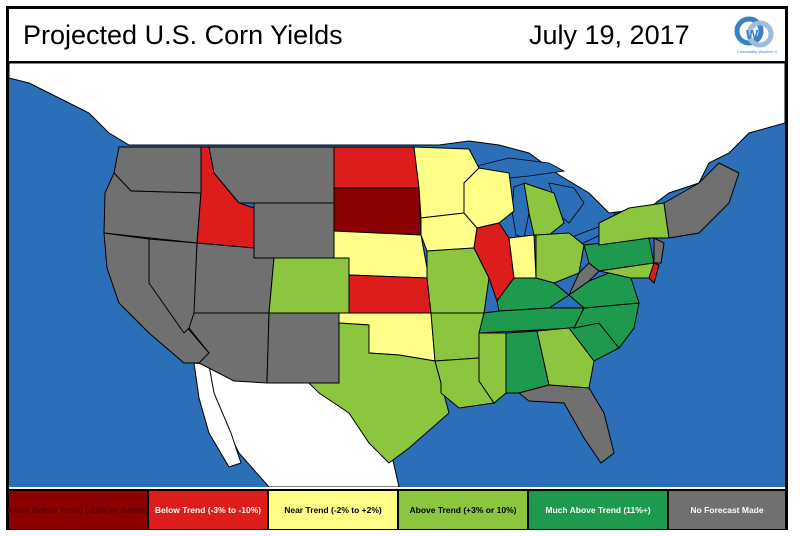 This screenshot has height=536, width=800. What do you see at coordinates (457, 337) in the screenshot?
I see `state-ar` at bounding box center [457, 337].